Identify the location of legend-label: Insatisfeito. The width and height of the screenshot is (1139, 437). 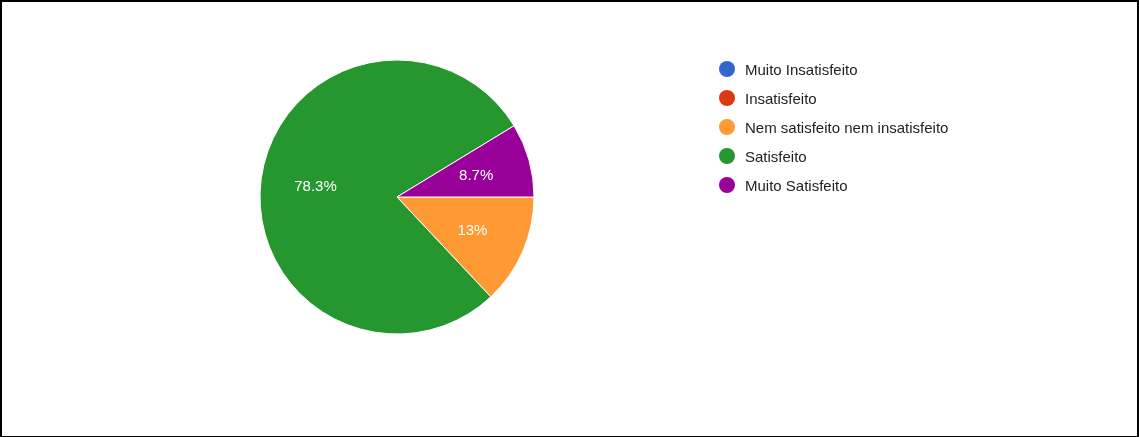
(781, 98).